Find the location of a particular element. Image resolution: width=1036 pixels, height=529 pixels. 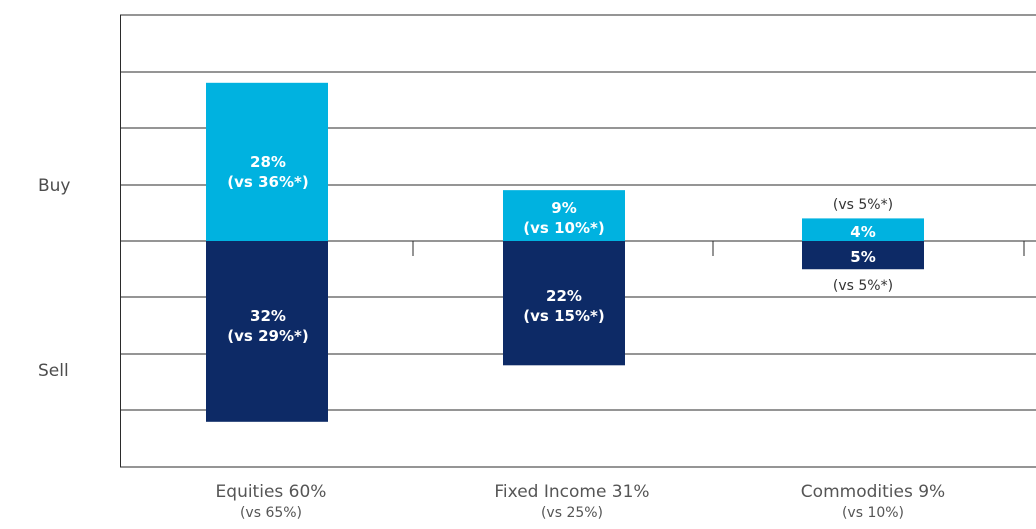

category-label-equities: Equities 60% is located at coordinates (271, 492).